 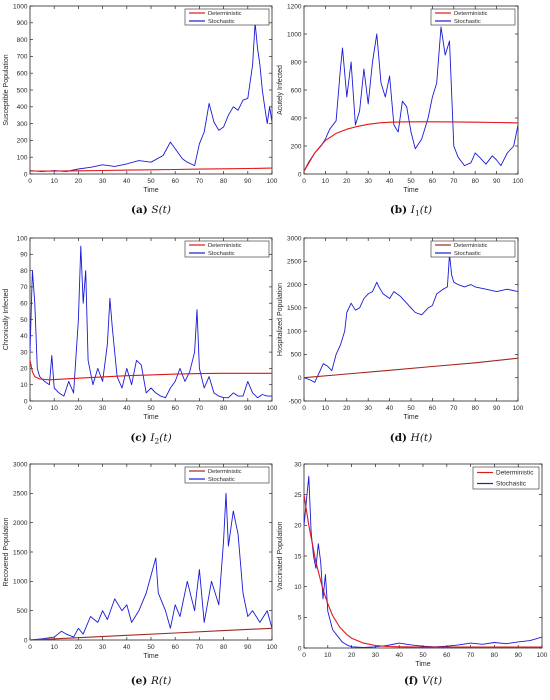 What do you see at coordinates (24, 369) in the screenshot?
I see `y-tick-label: 20` at bounding box center [24, 369].